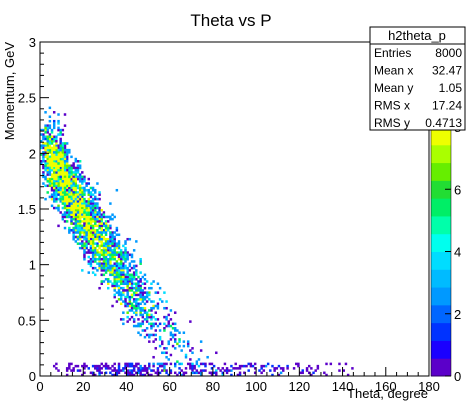 The image size is (468, 404). Describe the element at coordinates (33, 209) in the screenshot. I see `y-axis: 00.511.522.53` at that location.